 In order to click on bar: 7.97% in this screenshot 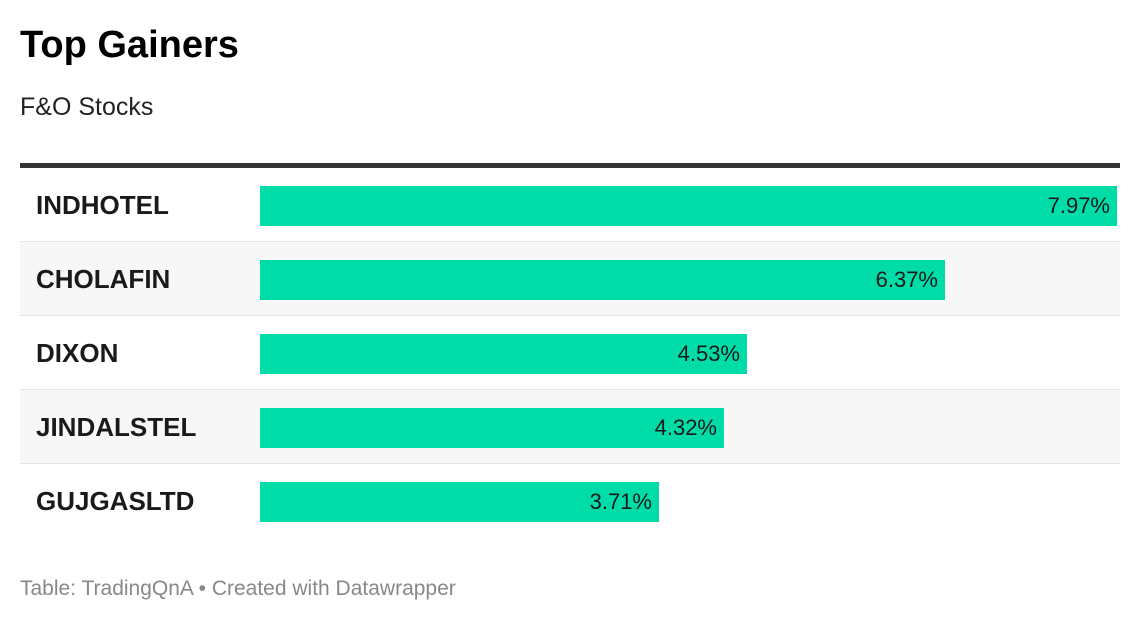, I will do `click(688, 206)`.